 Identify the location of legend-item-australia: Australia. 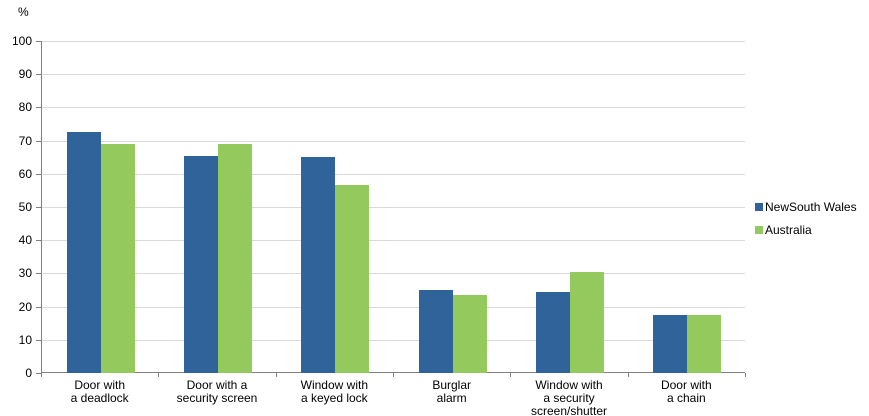
(806, 230).